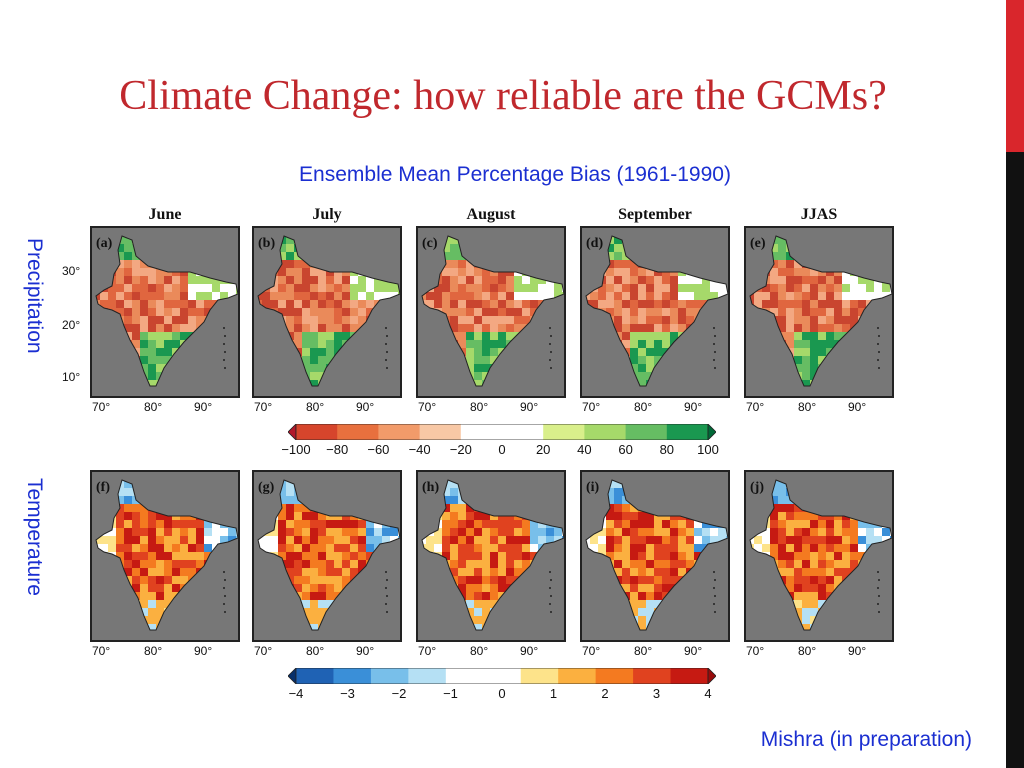 This screenshot has height=768, width=1024. I want to click on credit-text: Mishra (in preparation), so click(866, 739).